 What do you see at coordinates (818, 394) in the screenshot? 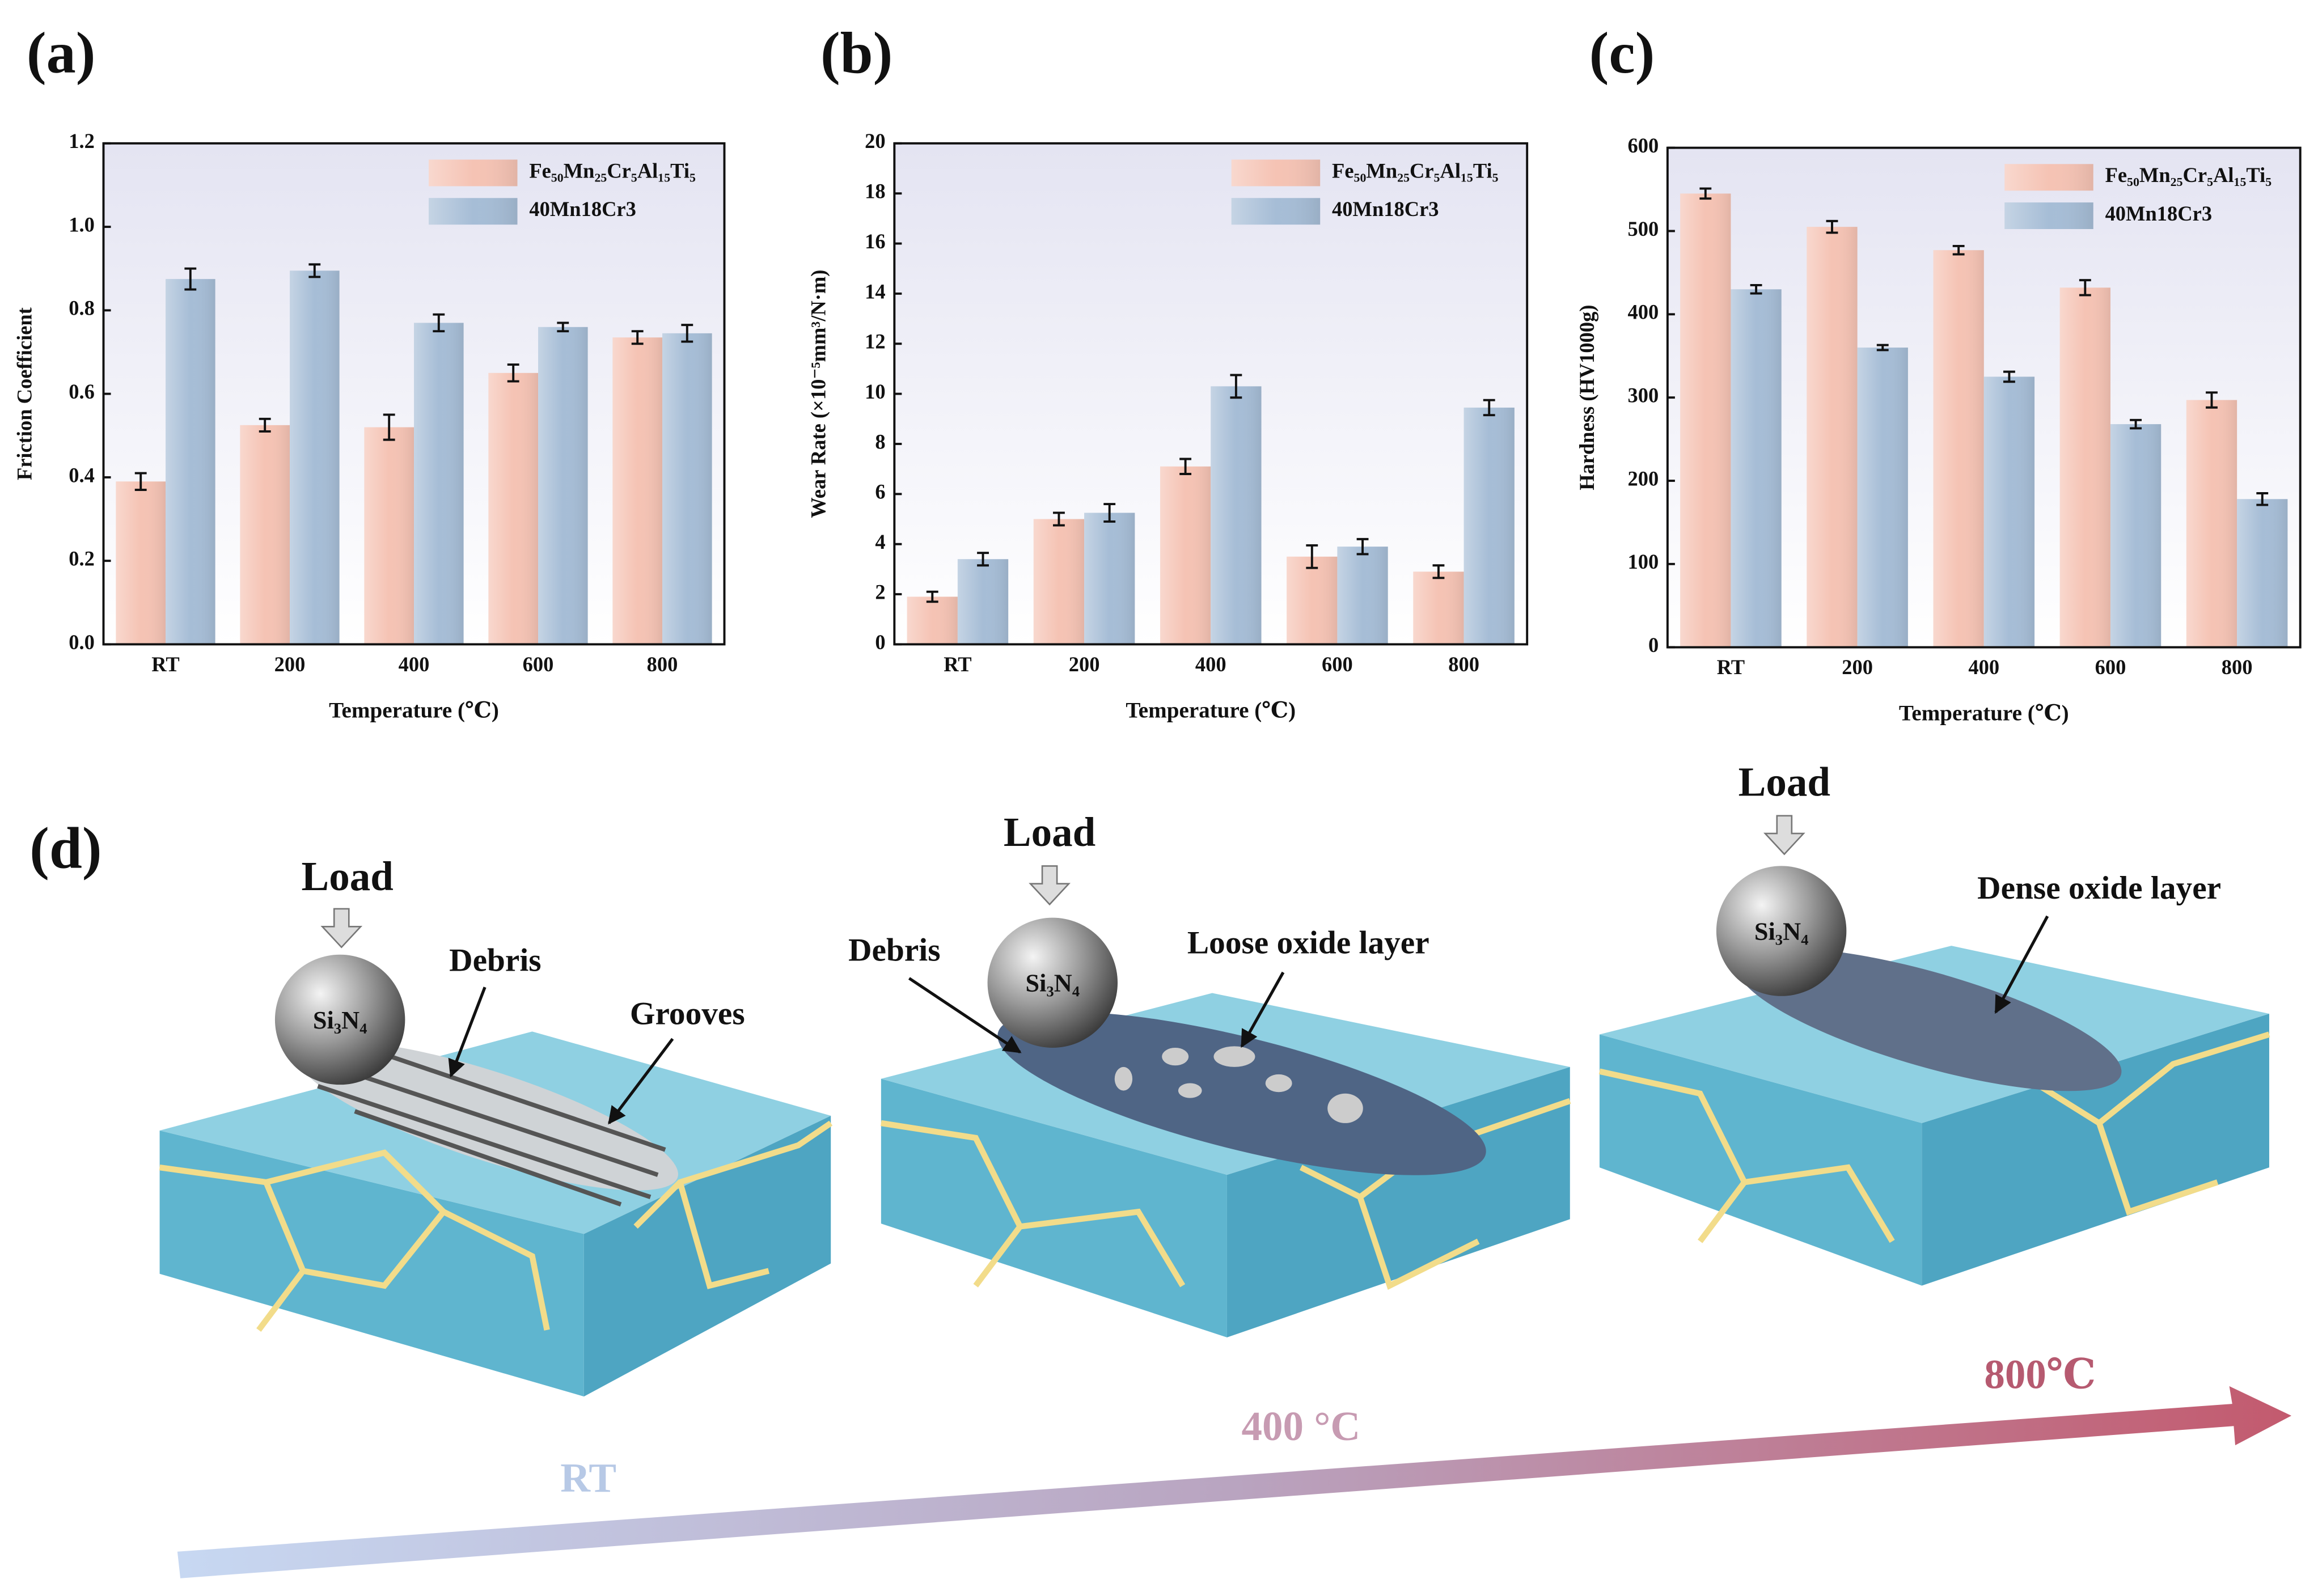
I see `y-axis-label: Wear Rate (×10⁻⁵mm³/N·m)` at bounding box center [818, 394].